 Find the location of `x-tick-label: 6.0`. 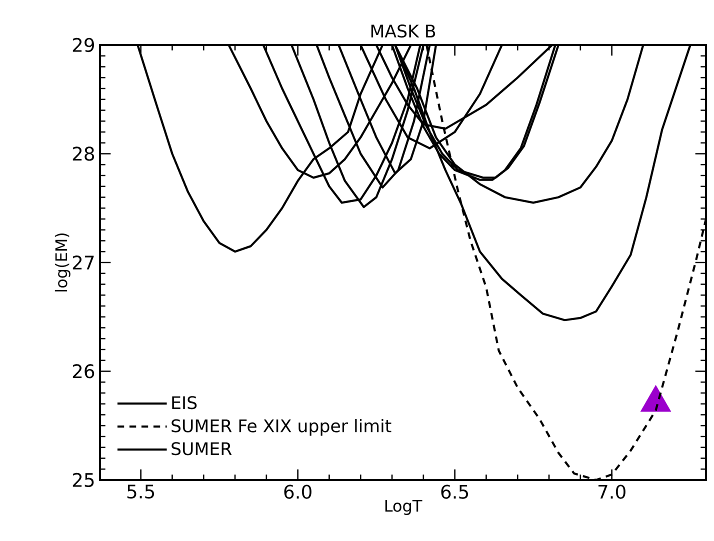

x-tick-label: 6.0 is located at coordinates (298, 491).